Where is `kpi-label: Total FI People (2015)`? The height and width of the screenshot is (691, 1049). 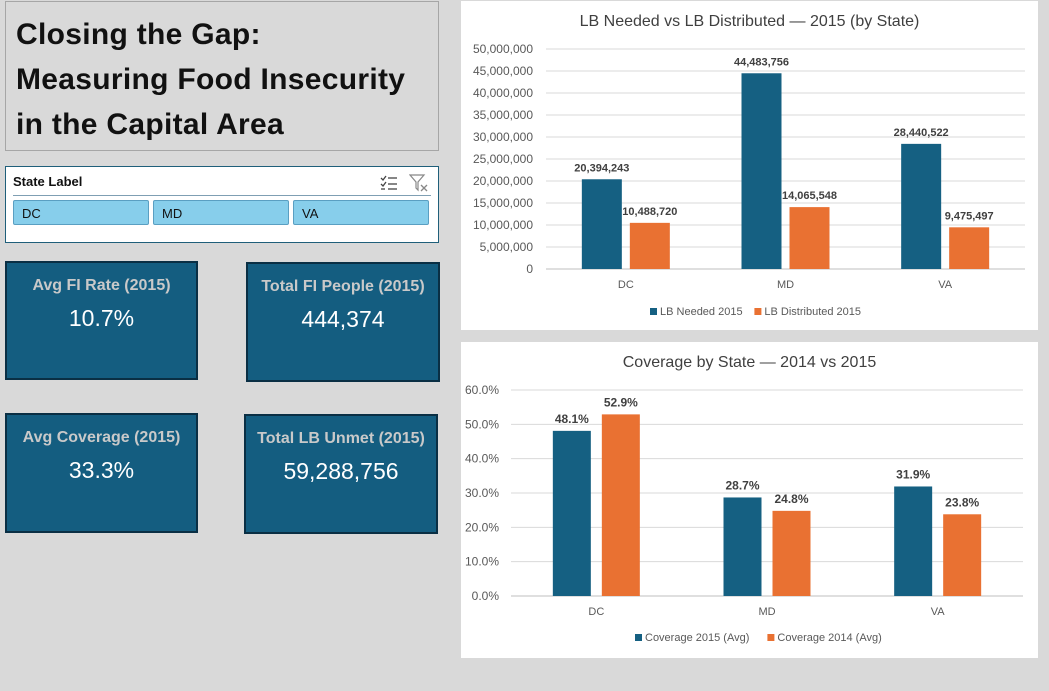 kpi-label: Total FI People (2015) is located at coordinates (343, 286).